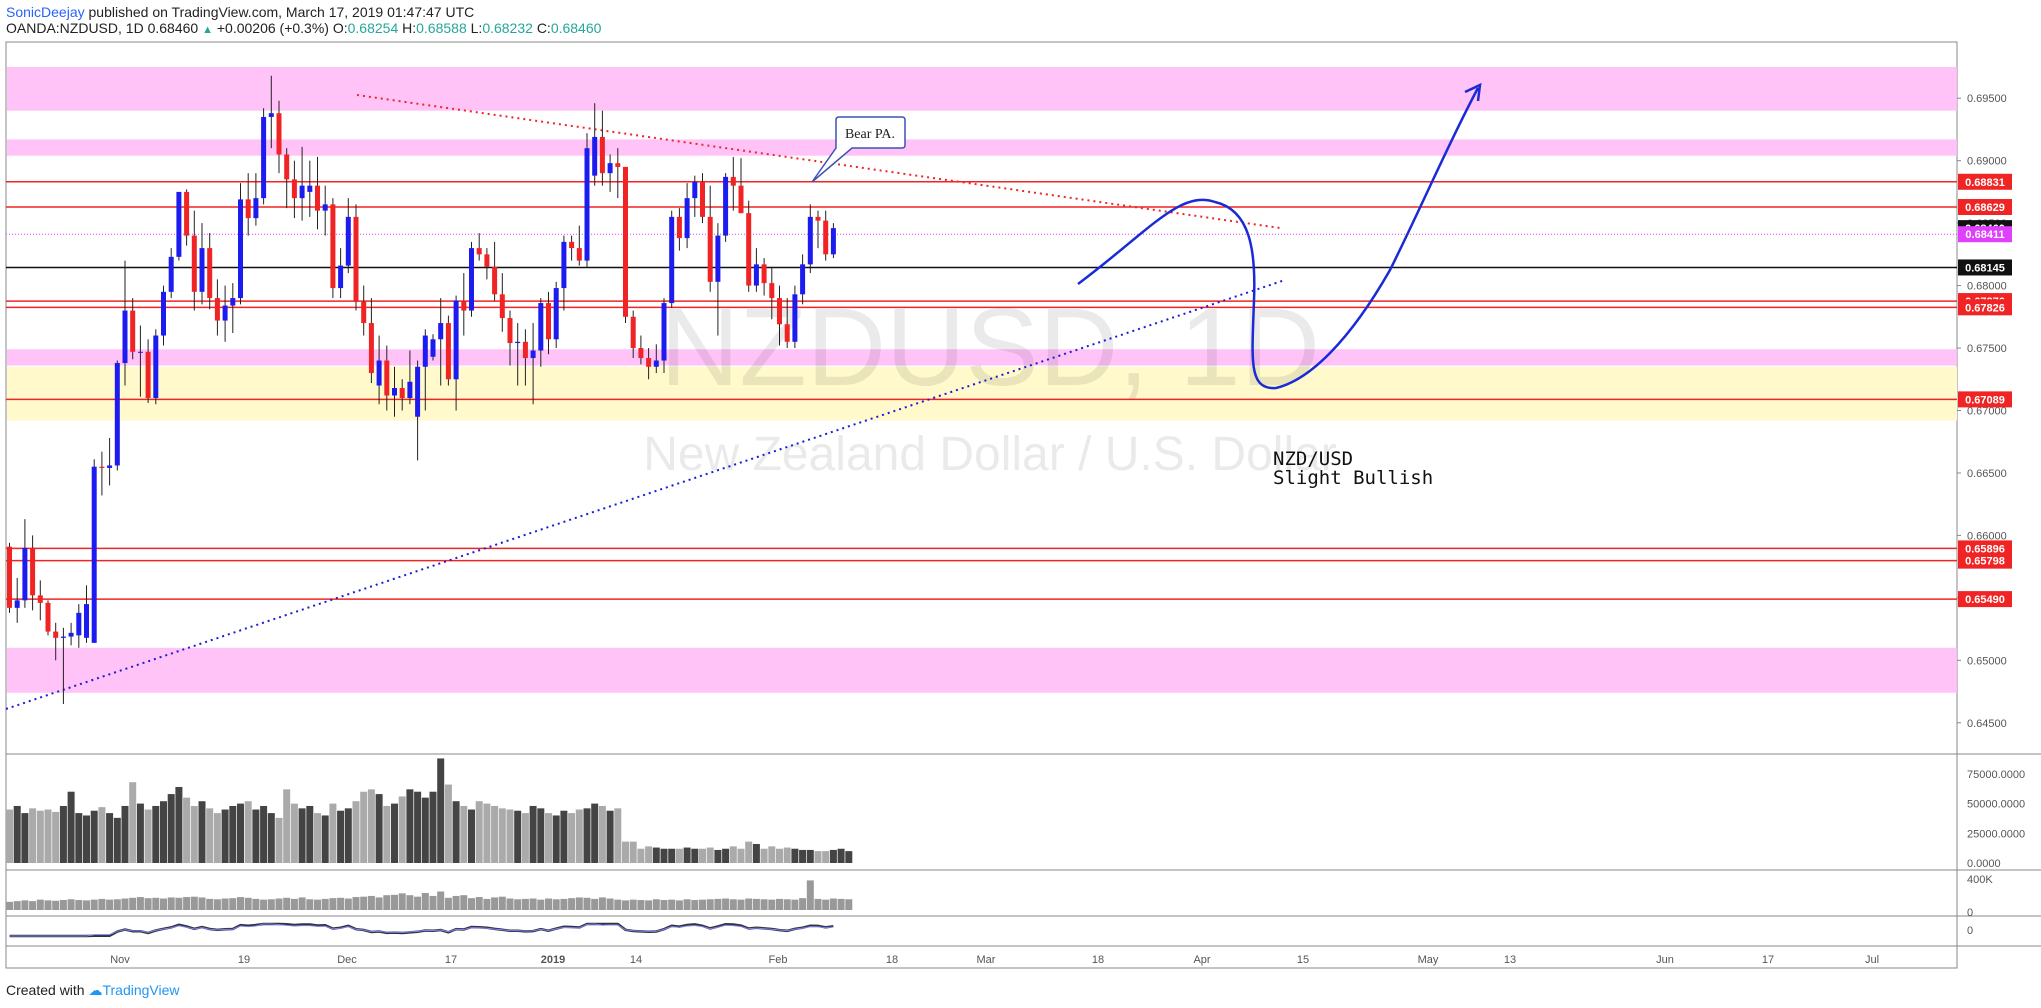  I want to click on y-tick-label: 0.64500, so click(1987, 724).